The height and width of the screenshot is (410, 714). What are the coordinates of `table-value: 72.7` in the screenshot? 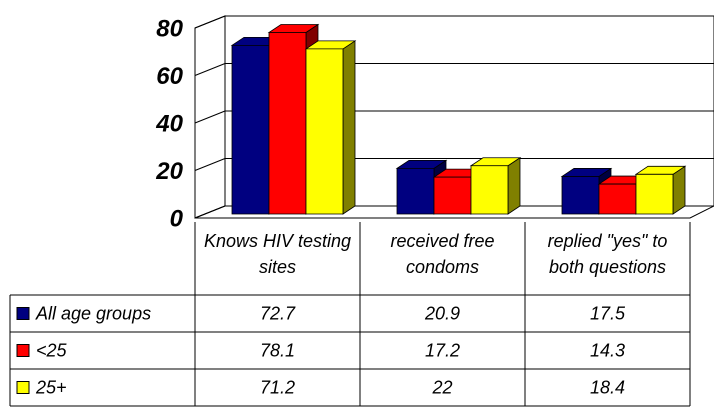 It's located at (278, 313).